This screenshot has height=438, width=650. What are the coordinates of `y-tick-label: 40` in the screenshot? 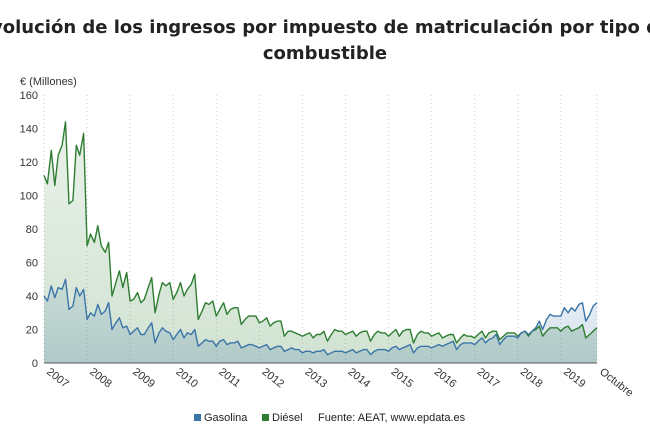 It's located at (32, 297).